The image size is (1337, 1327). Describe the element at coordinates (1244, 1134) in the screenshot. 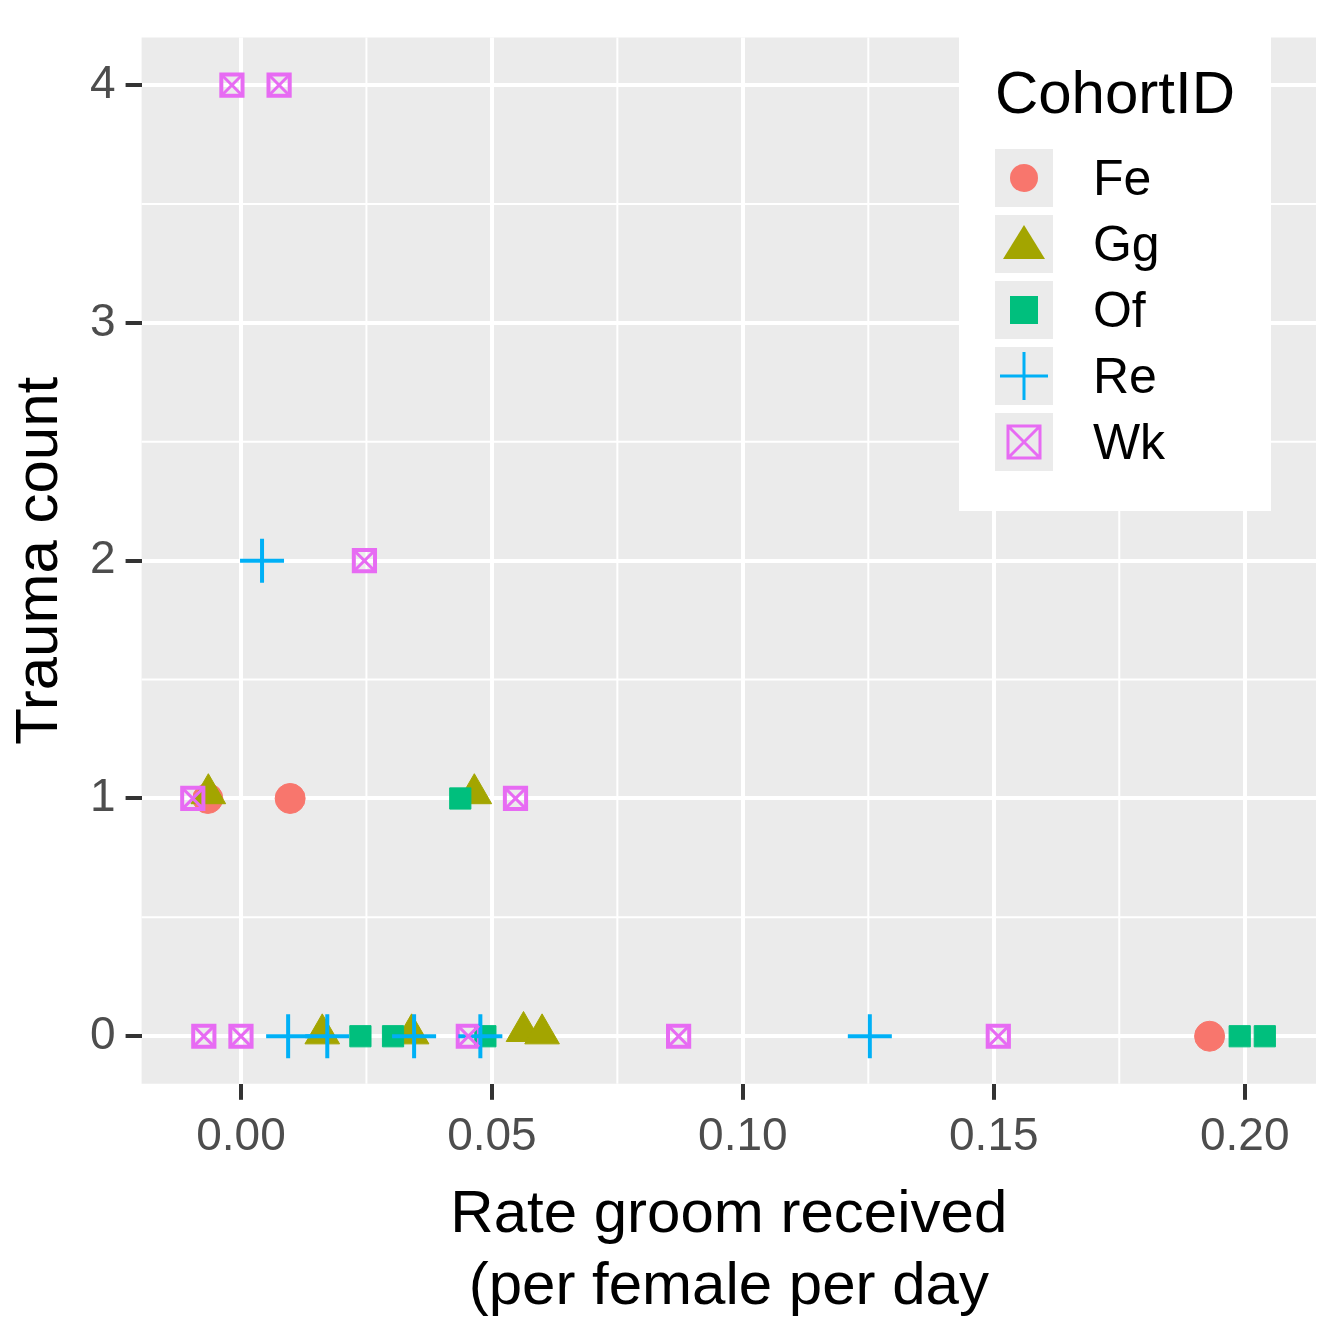

I see `x-tick-label: 0.20` at that location.